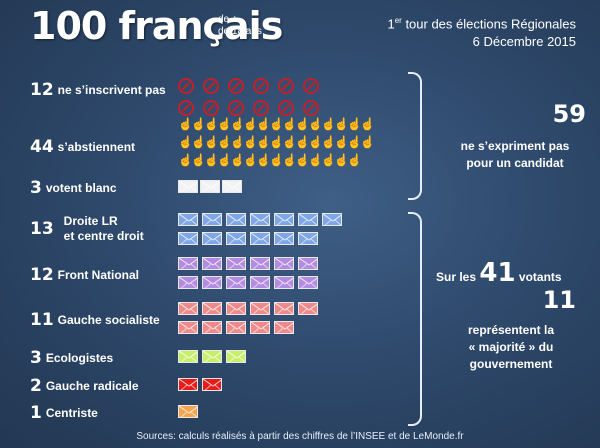  Describe the element at coordinates (511, 364) in the screenshot. I see `majority-line3: gouvernement` at that location.